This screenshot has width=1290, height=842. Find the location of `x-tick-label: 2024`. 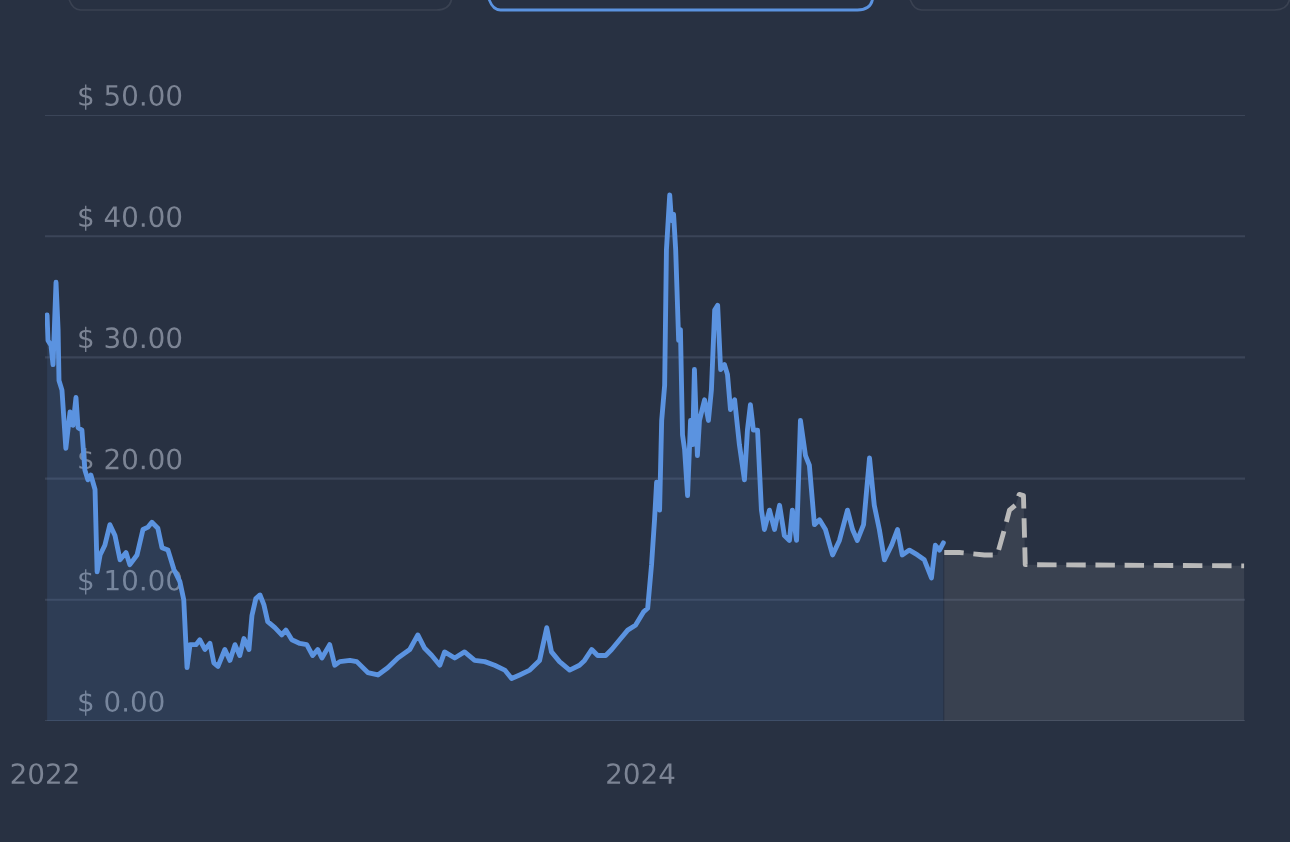

x-tick-label: 2024 is located at coordinates (641, 774).